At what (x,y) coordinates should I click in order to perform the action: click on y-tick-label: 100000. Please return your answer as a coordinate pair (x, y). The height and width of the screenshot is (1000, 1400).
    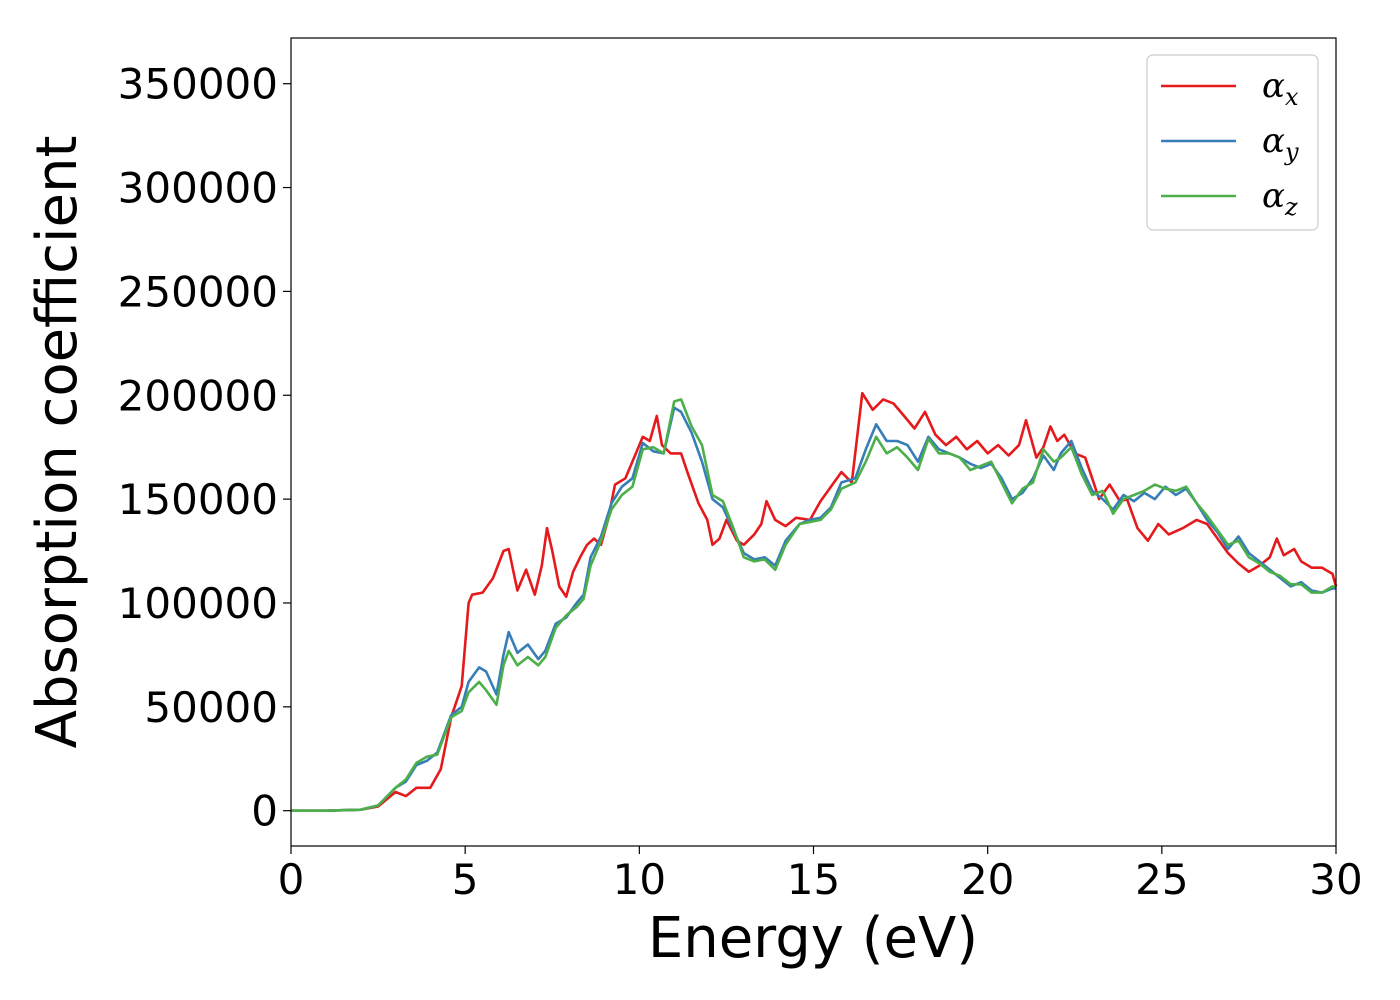
    Looking at the image, I should click on (198, 603).